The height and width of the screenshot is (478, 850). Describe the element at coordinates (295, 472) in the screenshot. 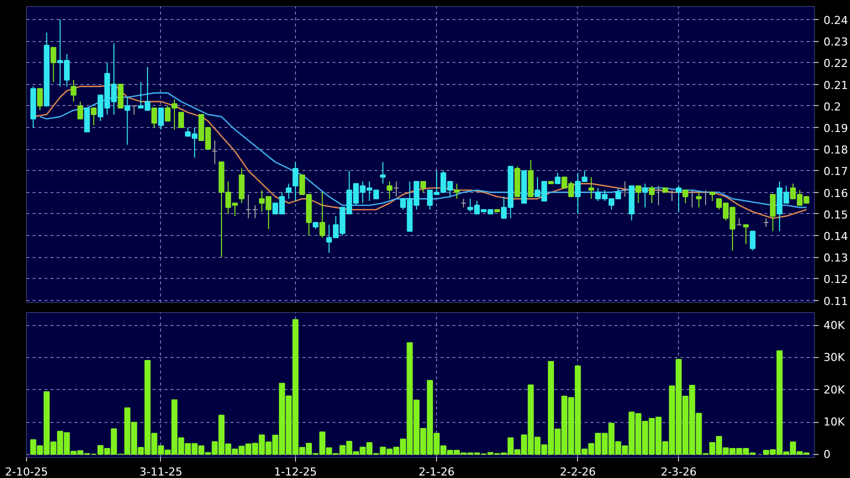

I see `x-tick-label: 1-12-25` at that location.